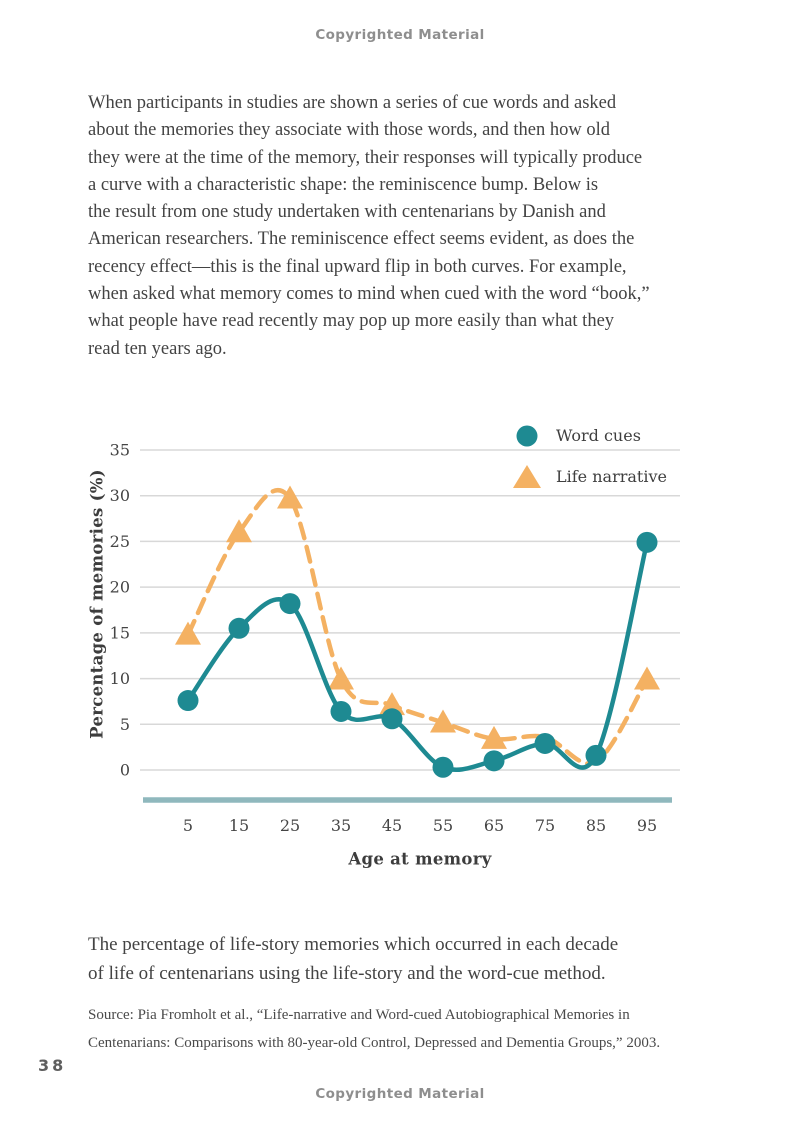 The image size is (800, 1131). What do you see at coordinates (120, 678) in the screenshot?
I see `svg-text: 10` at bounding box center [120, 678].